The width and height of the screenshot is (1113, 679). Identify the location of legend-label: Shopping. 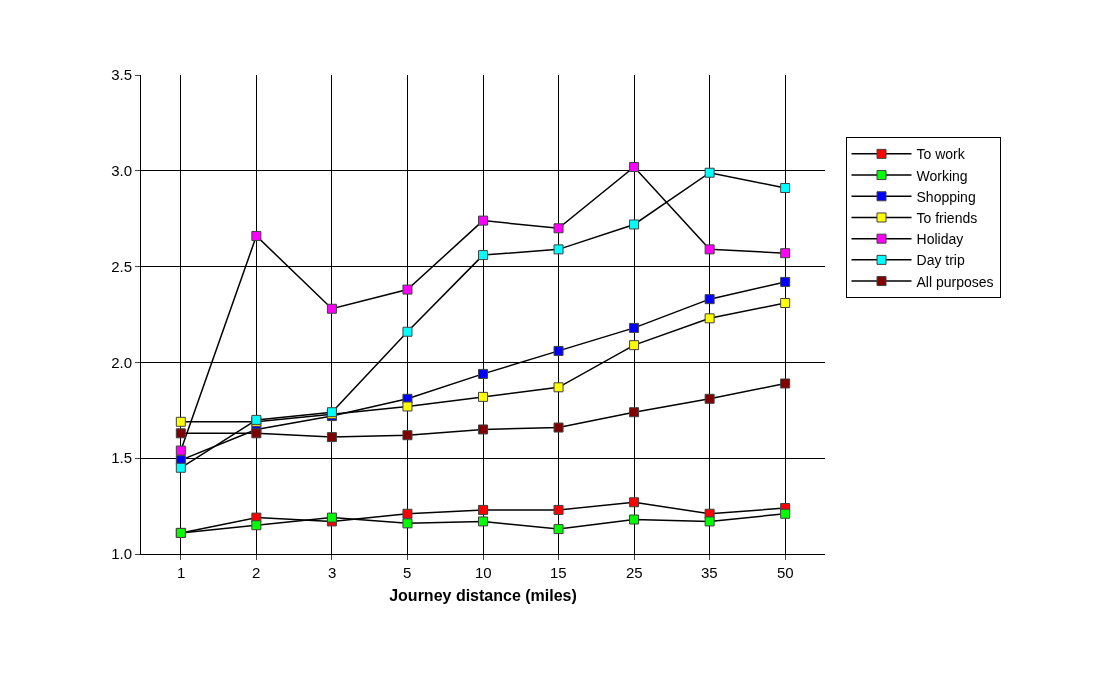
(946, 196).